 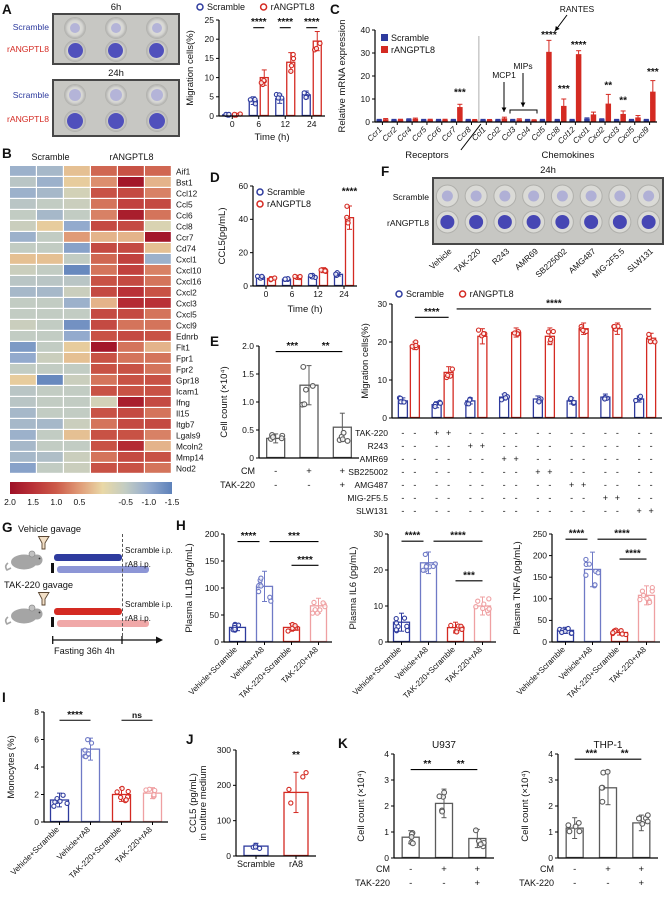 I want to click on wells-row-label-scramble: Scramble, so click(x=30, y=95).